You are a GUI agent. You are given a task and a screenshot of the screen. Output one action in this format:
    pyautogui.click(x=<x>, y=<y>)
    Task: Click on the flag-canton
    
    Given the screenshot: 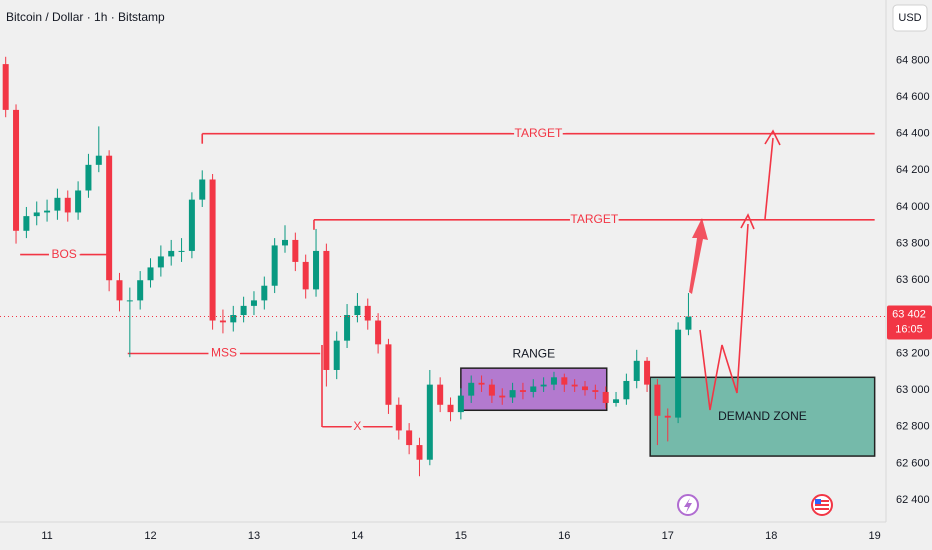 What is the action you would take?
    pyautogui.click(x=818, y=501)
    